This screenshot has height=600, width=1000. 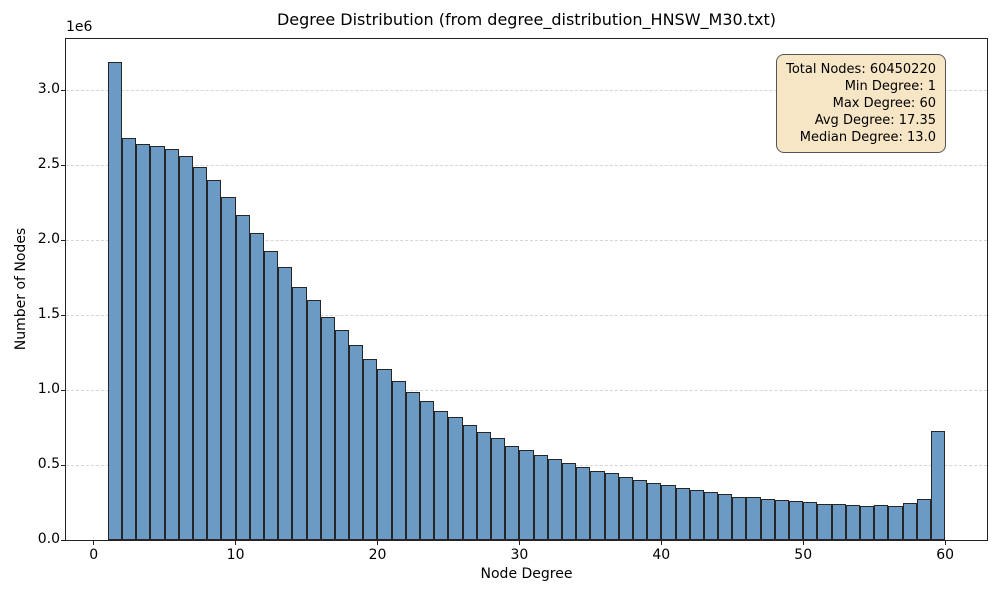 What do you see at coordinates (526, 240) in the screenshot?
I see `gridline-y-2.0` at bounding box center [526, 240].